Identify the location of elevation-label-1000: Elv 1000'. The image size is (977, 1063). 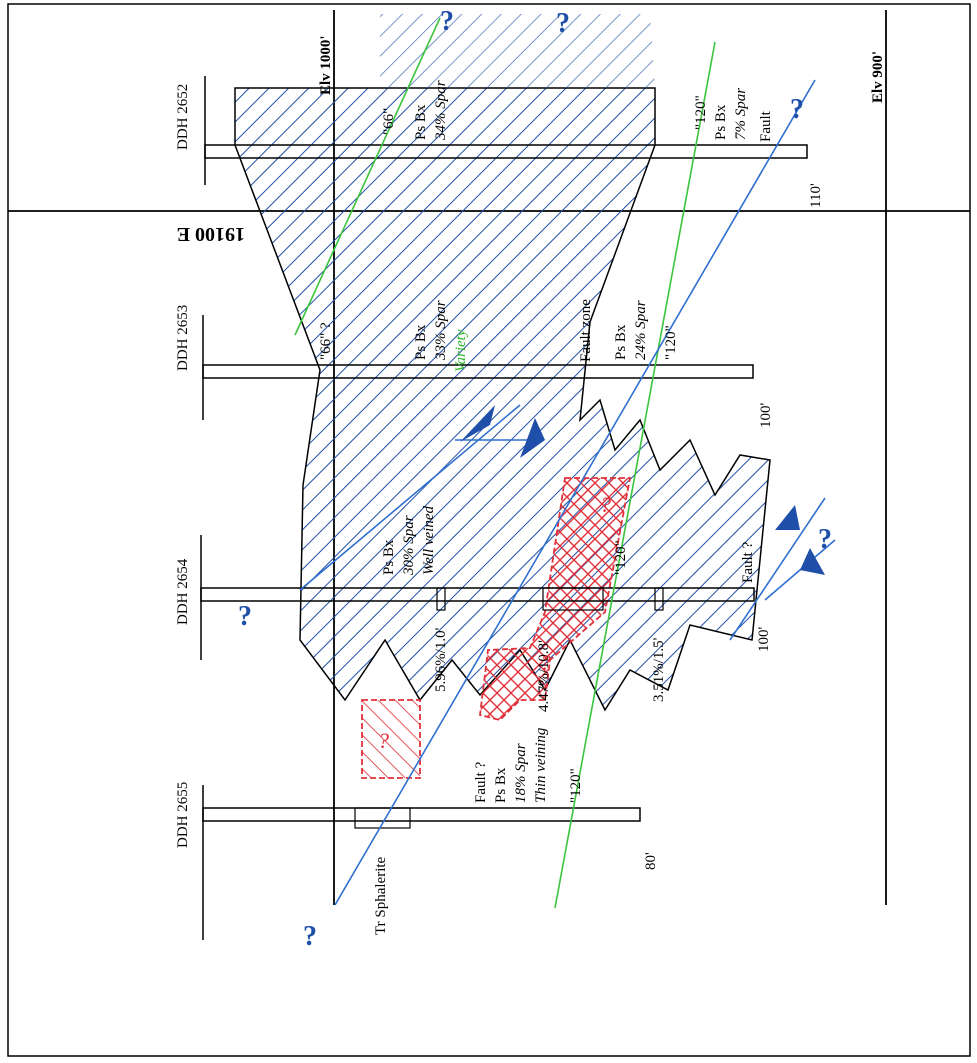
(326, 65).